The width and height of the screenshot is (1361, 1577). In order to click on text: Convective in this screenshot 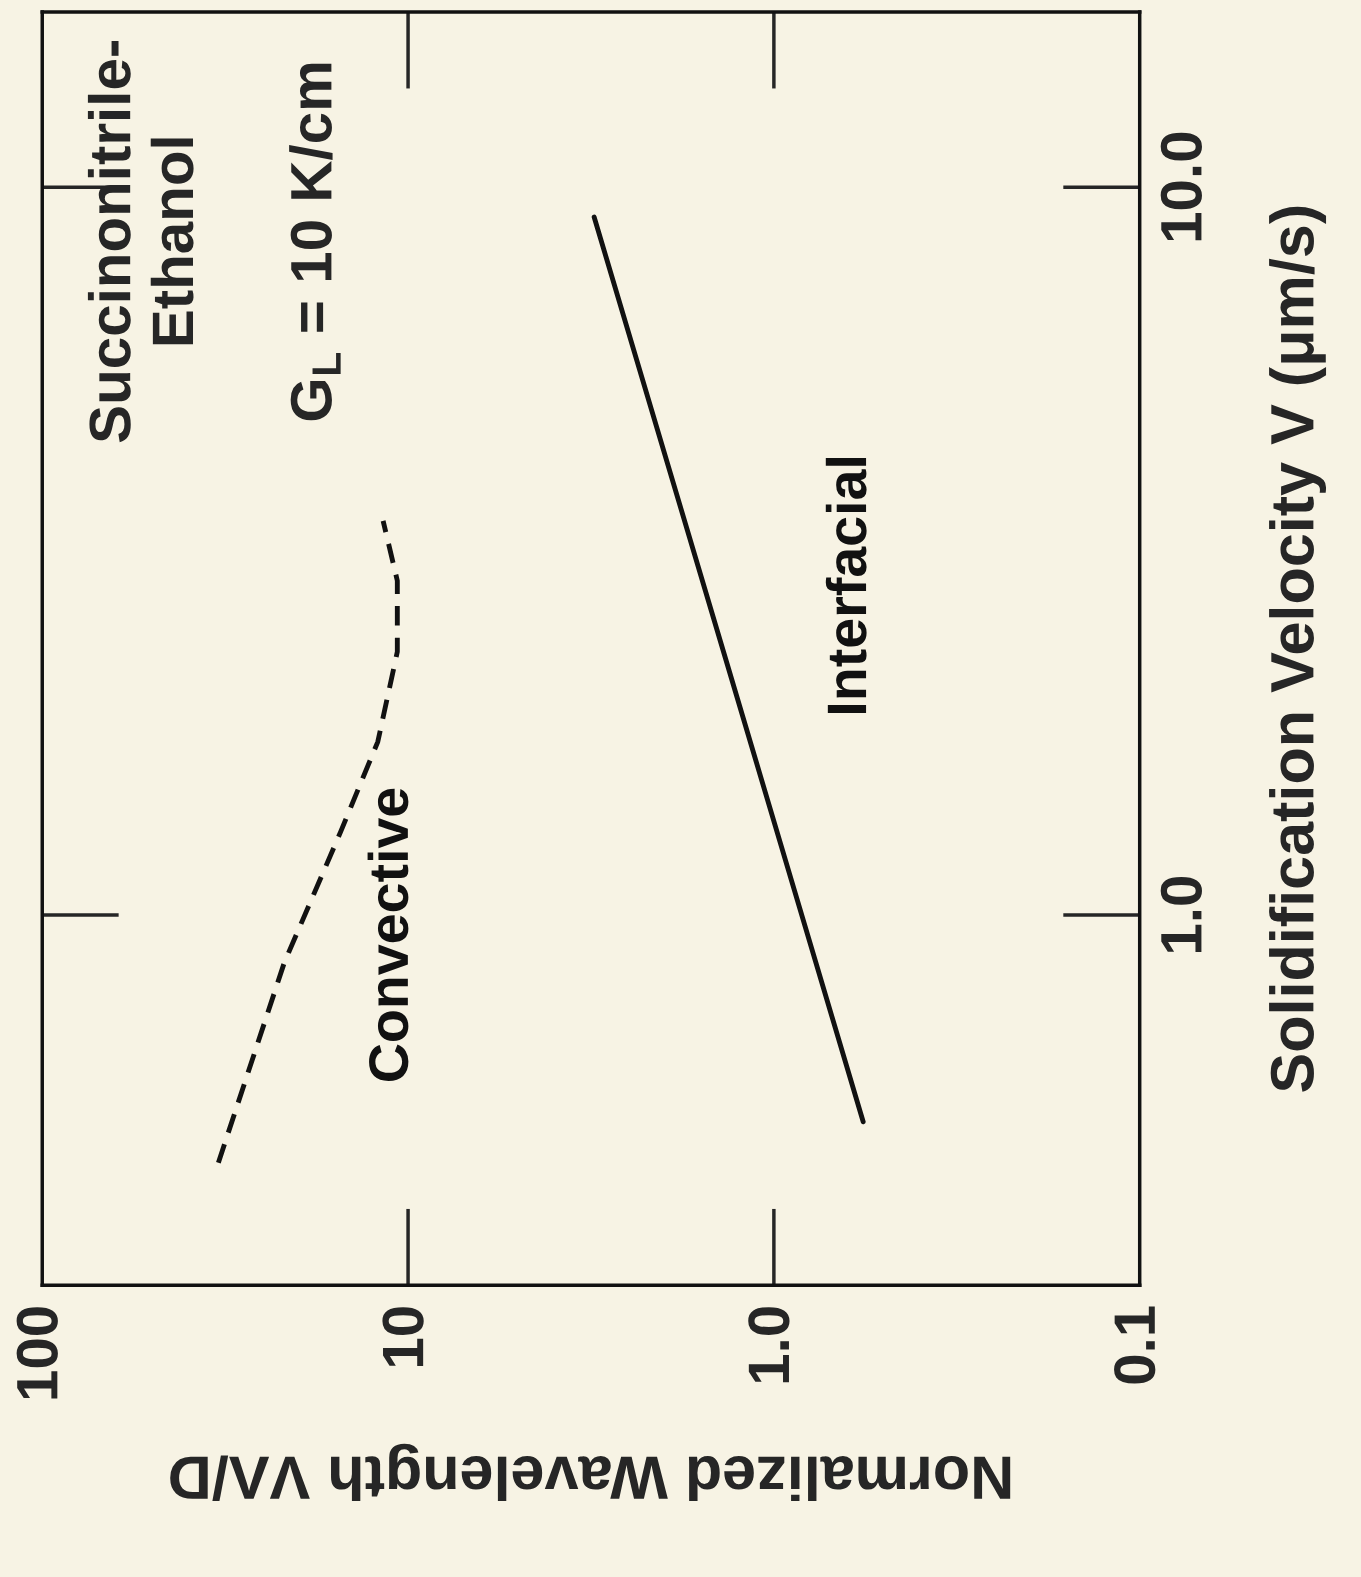, I will do `click(388, 934)`.